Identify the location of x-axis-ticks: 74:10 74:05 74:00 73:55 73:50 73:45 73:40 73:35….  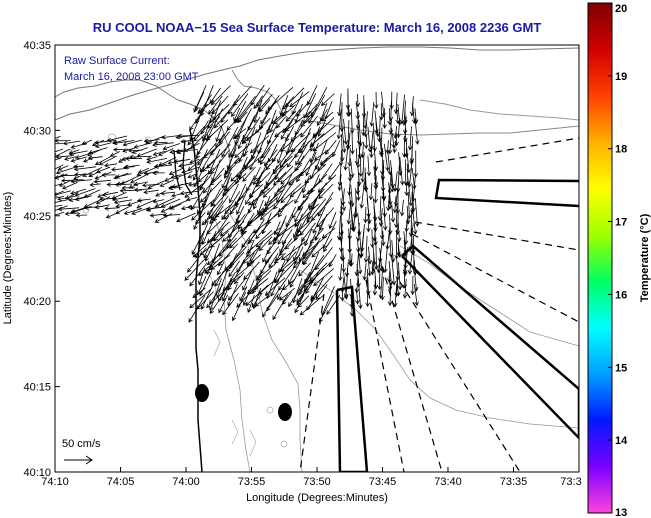
(311, 477).